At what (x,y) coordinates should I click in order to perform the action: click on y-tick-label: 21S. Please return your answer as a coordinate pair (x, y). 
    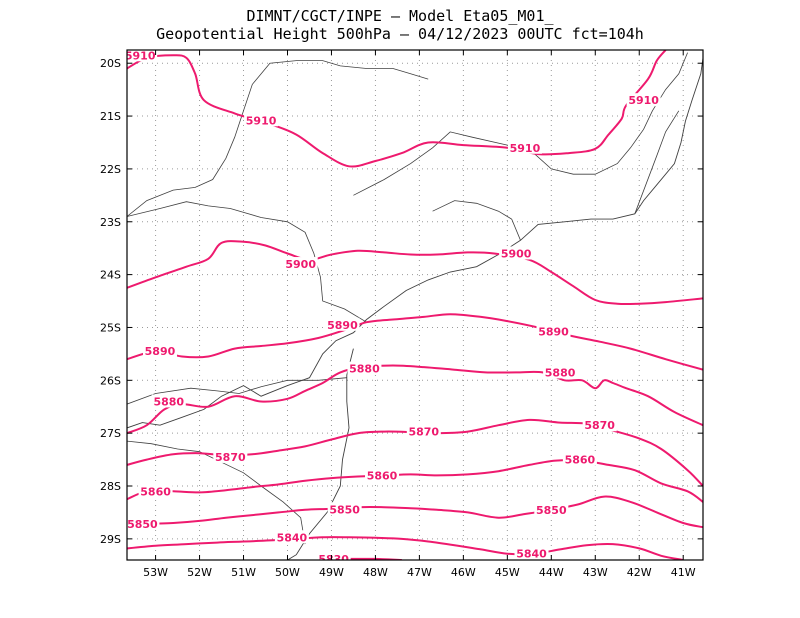
    Looking at the image, I should click on (110, 116).